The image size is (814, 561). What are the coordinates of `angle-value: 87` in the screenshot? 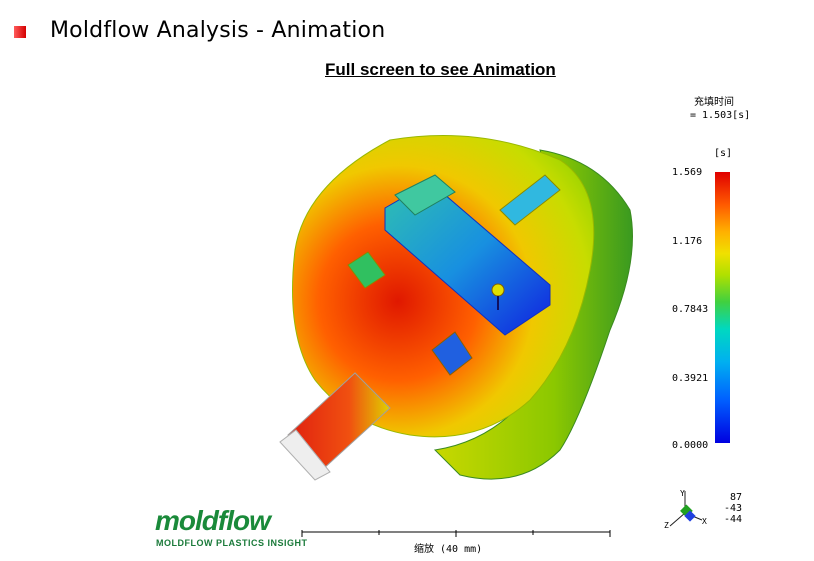 It's located at (735, 497).